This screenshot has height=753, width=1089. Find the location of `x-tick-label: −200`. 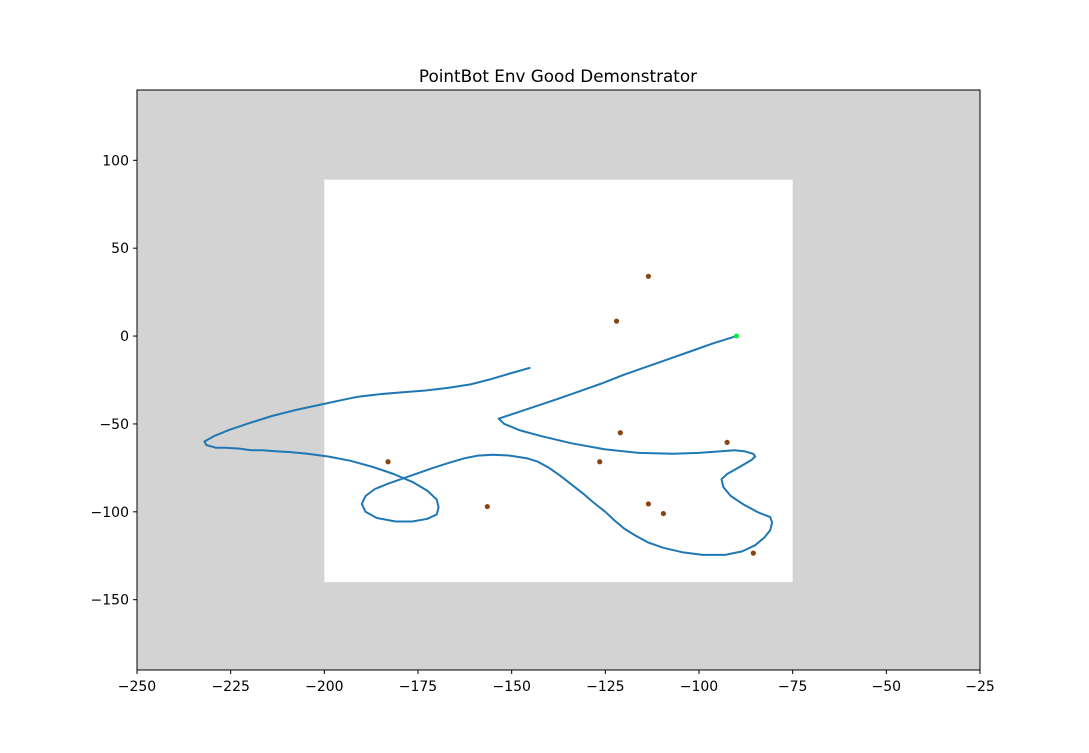

x-tick-label: −200 is located at coordinates (324, 687).